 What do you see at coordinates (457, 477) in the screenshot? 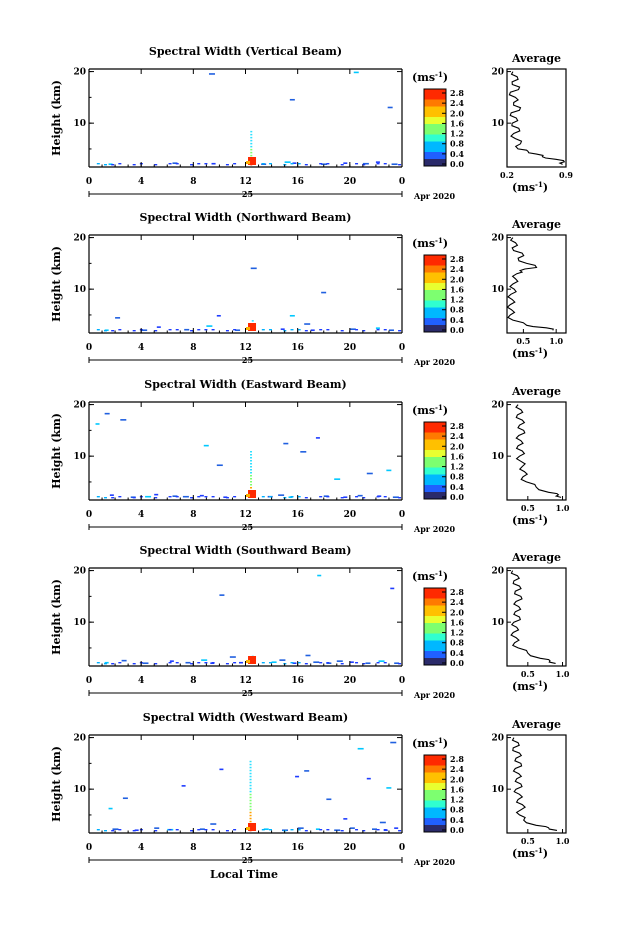
I see `colorbar-tick-label: 0.8` at bounding box center [457, 477].